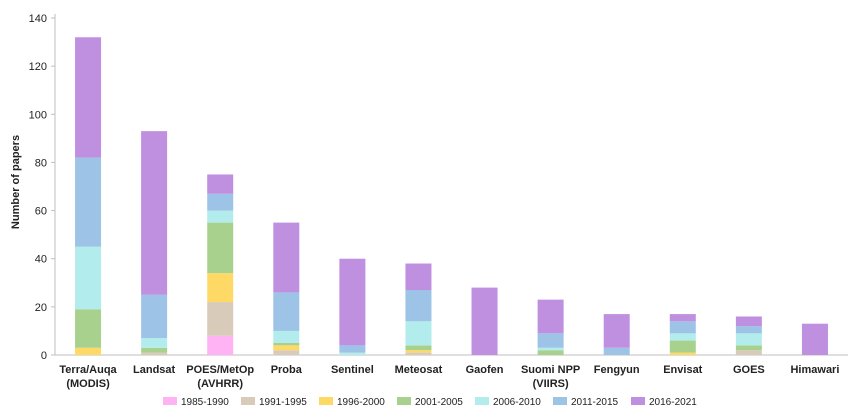 The width and height of the screenshot is (867, 419). I want to click on legend-label: 2001-2005, so click(439, 402).